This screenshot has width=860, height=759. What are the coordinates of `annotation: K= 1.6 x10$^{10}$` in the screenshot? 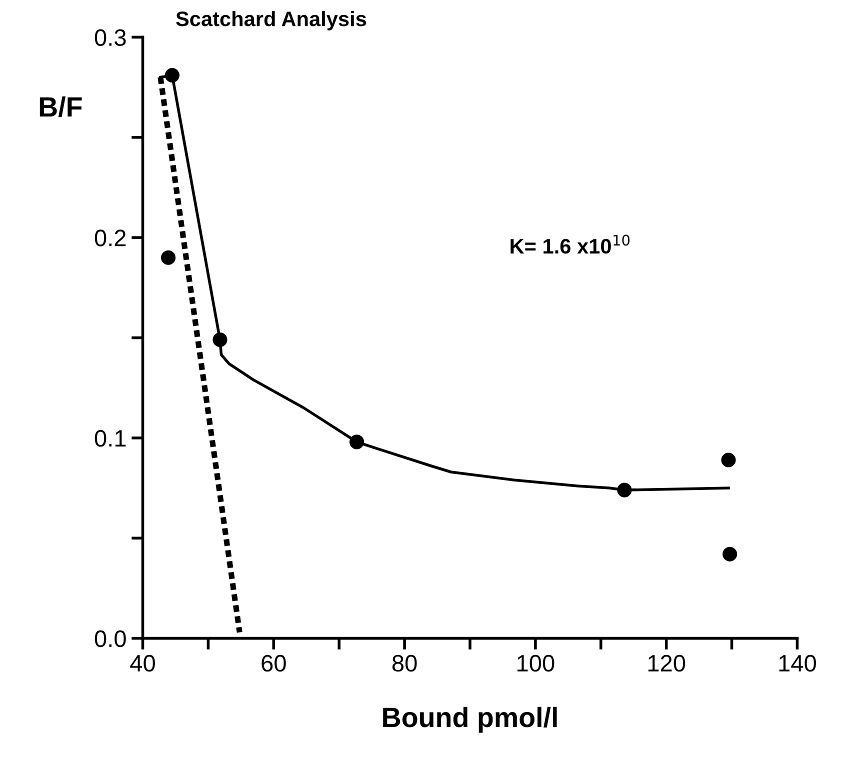 It's located at (570, 244).